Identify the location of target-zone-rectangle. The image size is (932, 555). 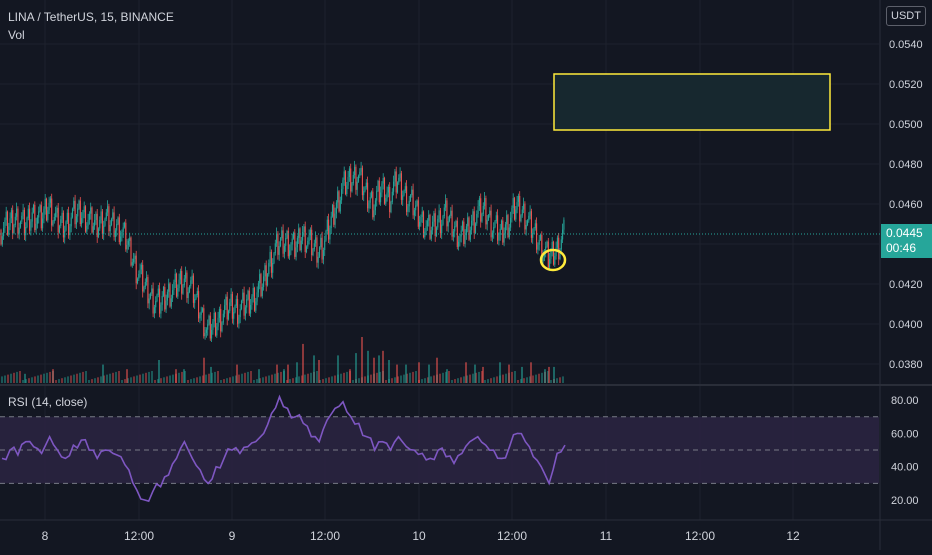
(692, 102).